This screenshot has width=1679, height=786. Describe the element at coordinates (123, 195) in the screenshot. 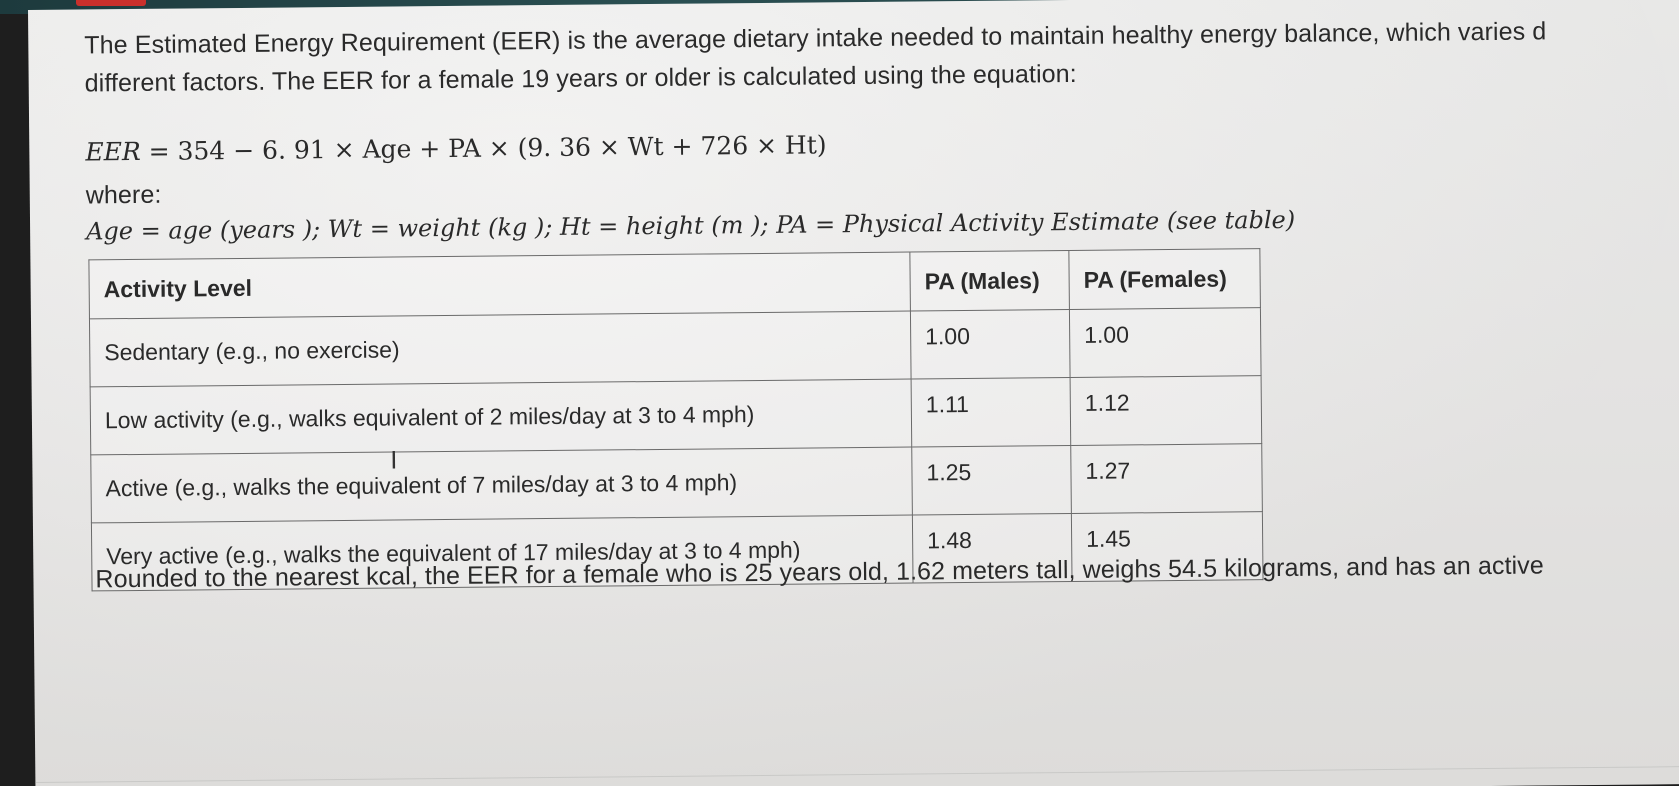

I see `where-label: where:` at that location.